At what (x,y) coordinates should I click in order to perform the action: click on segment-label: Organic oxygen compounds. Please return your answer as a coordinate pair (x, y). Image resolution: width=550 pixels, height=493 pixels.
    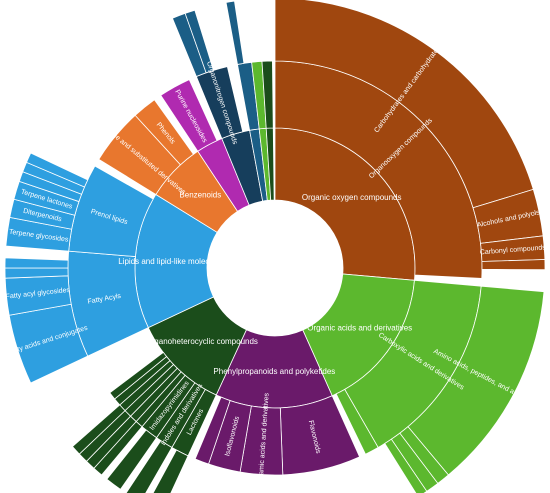
    Looking at the image, I should click on (352, 197).